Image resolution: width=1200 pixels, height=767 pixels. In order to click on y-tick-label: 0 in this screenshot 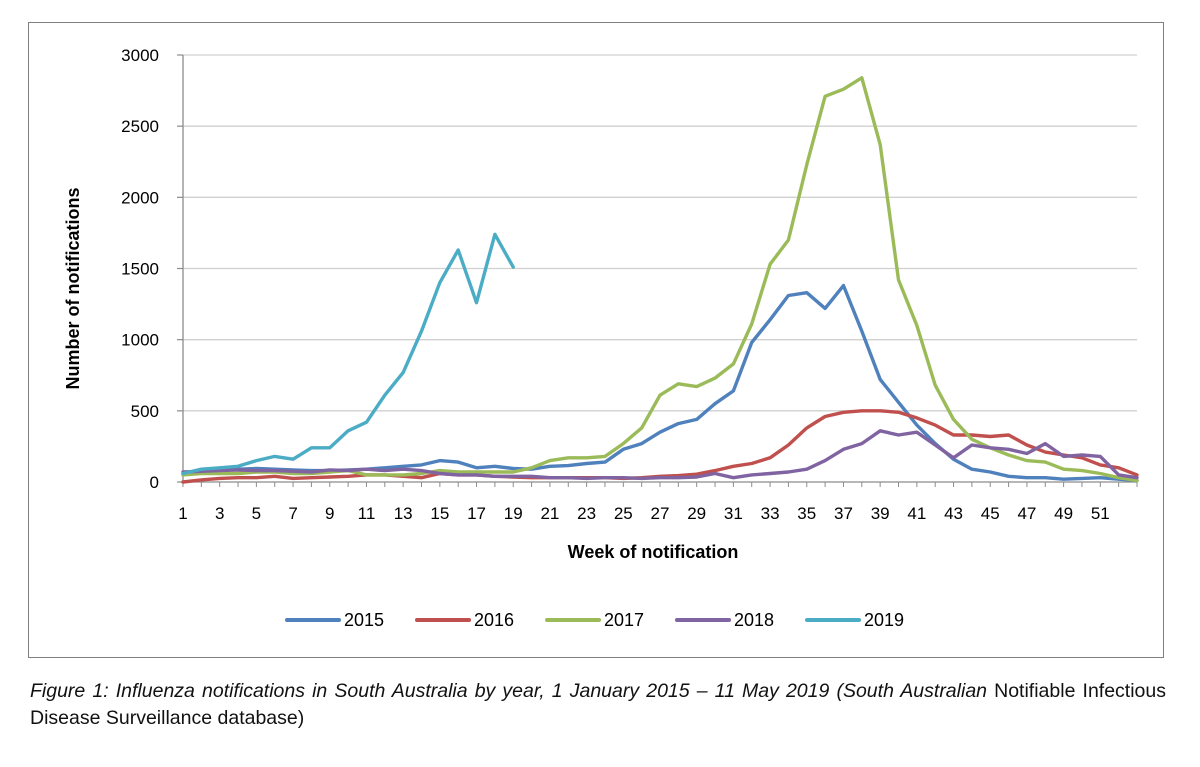, I will do `click(154, 482)`.